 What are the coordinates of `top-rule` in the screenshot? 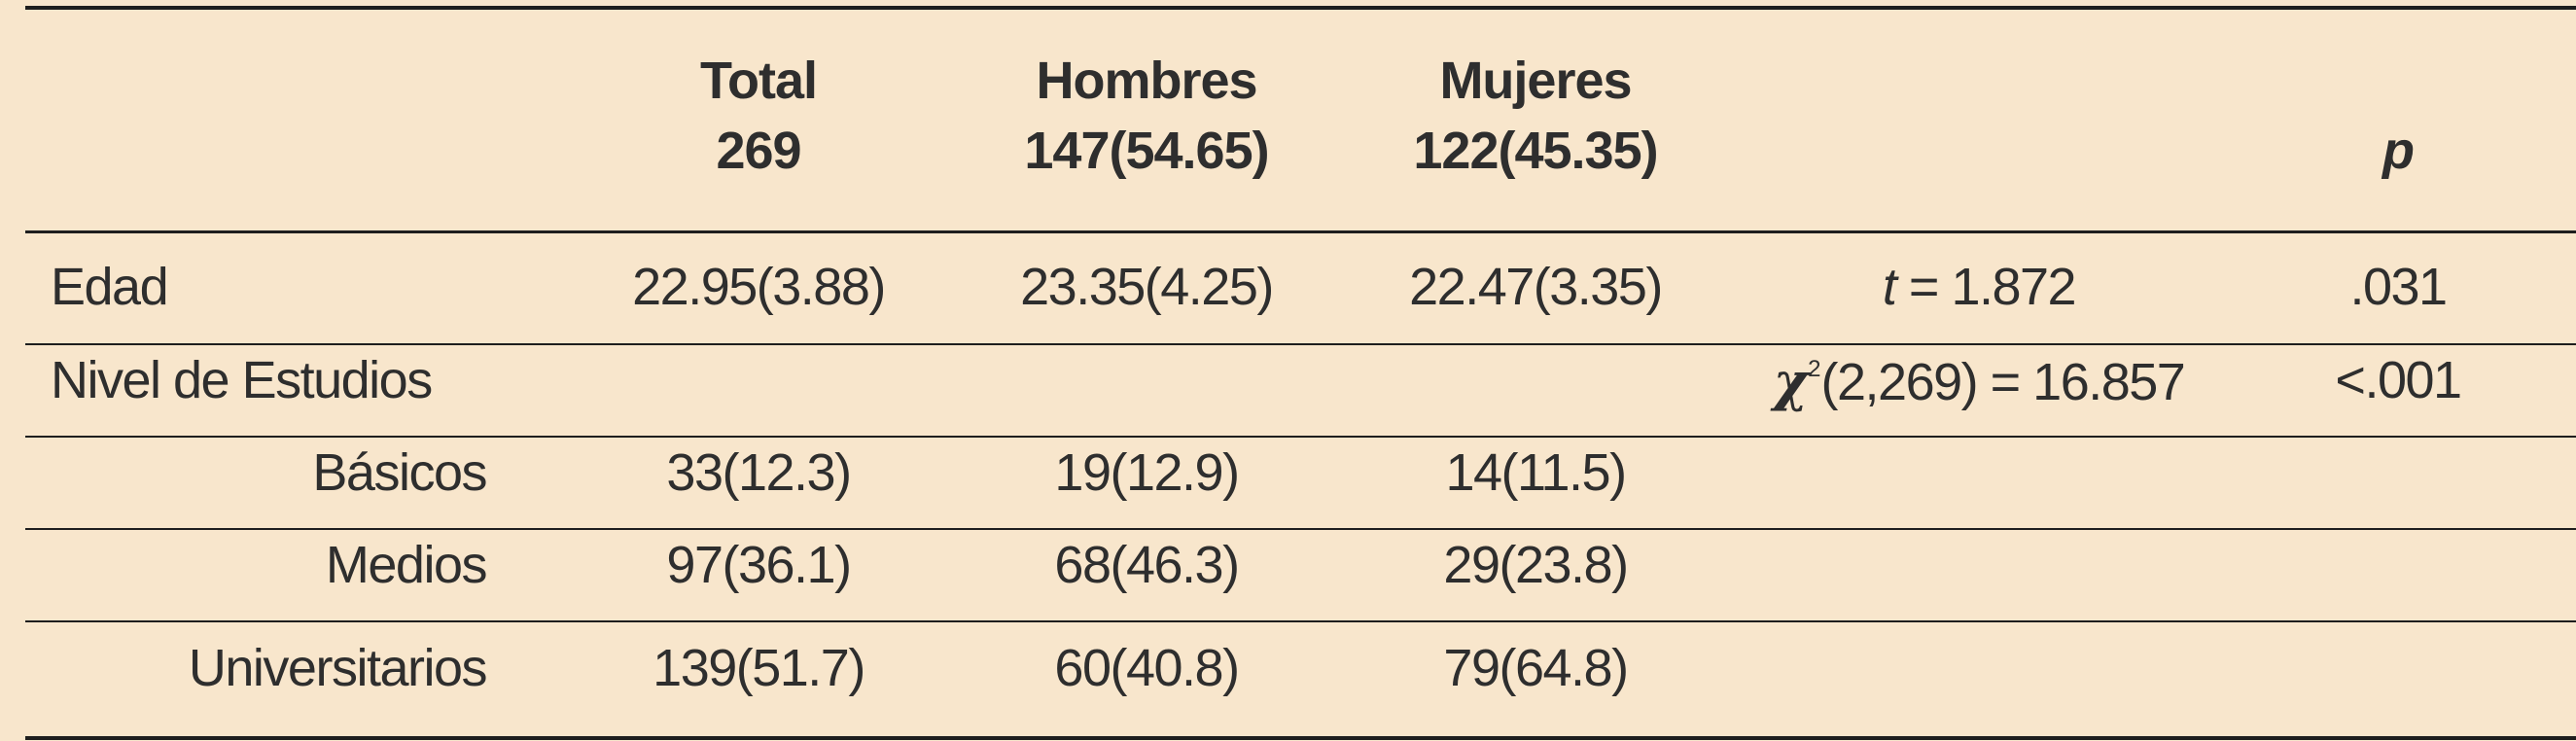 It's located at (1301, 8).